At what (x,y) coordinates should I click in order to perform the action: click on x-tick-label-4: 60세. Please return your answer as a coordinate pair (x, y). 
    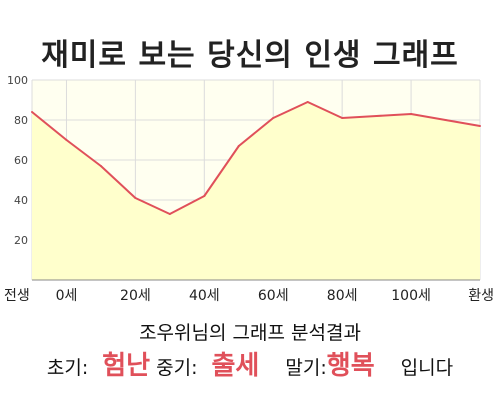
    Looking at the image, I should click on (273, 296).